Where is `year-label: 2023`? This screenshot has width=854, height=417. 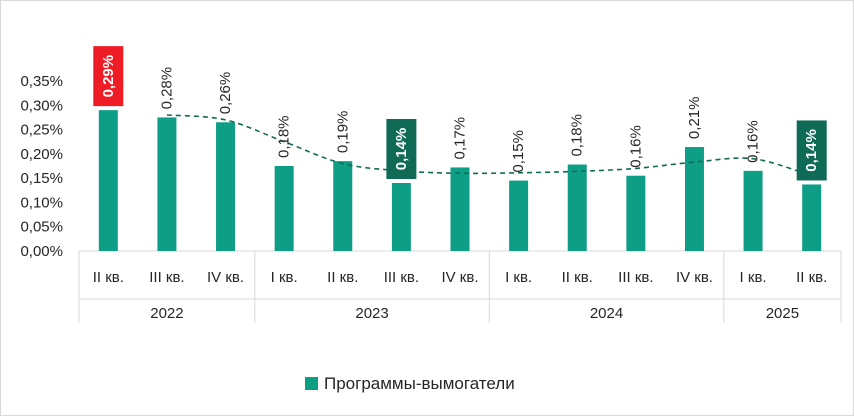 year-label: 2023 is located at coordinates (371, 313).